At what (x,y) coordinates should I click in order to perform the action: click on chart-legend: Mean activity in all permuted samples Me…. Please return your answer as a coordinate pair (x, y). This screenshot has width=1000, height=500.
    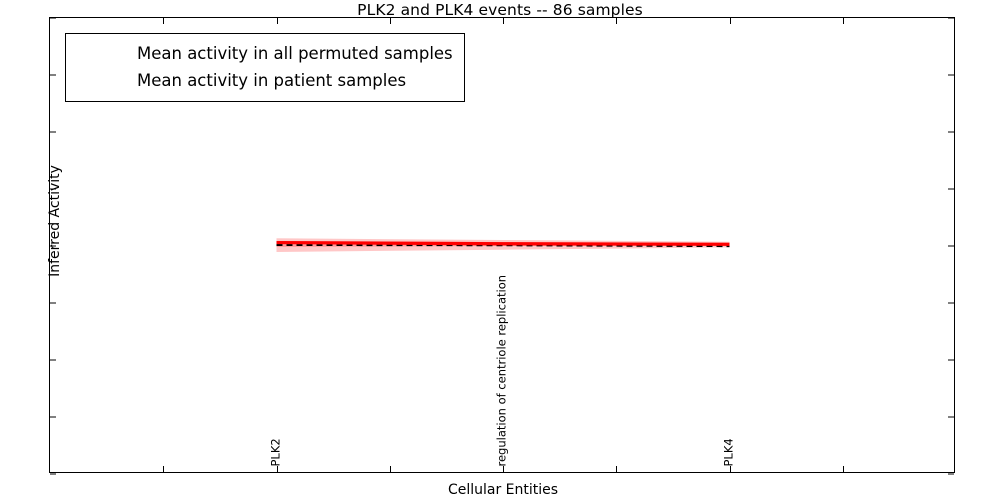
    Looking at the image, I should click on (265, 67).